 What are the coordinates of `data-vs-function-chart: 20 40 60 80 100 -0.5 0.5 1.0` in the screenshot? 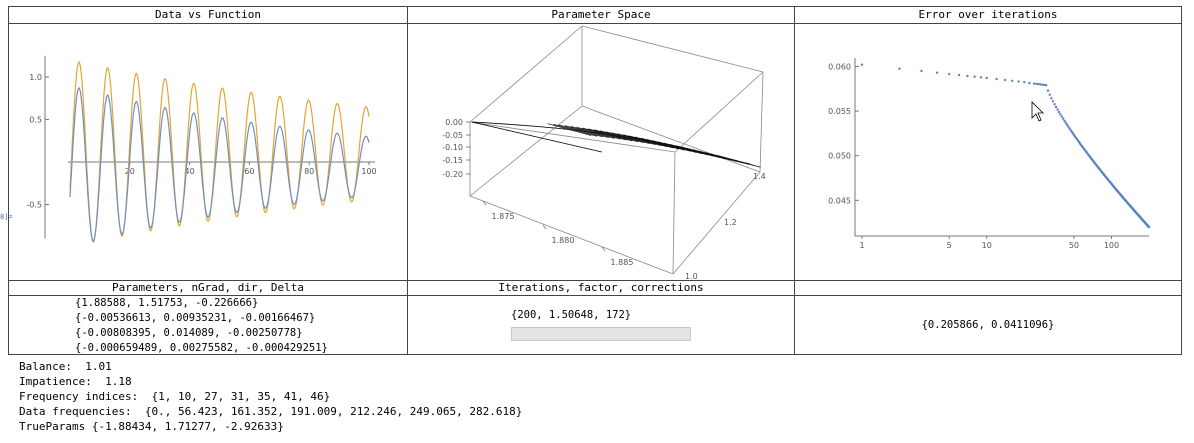 It's located at (201, 149).